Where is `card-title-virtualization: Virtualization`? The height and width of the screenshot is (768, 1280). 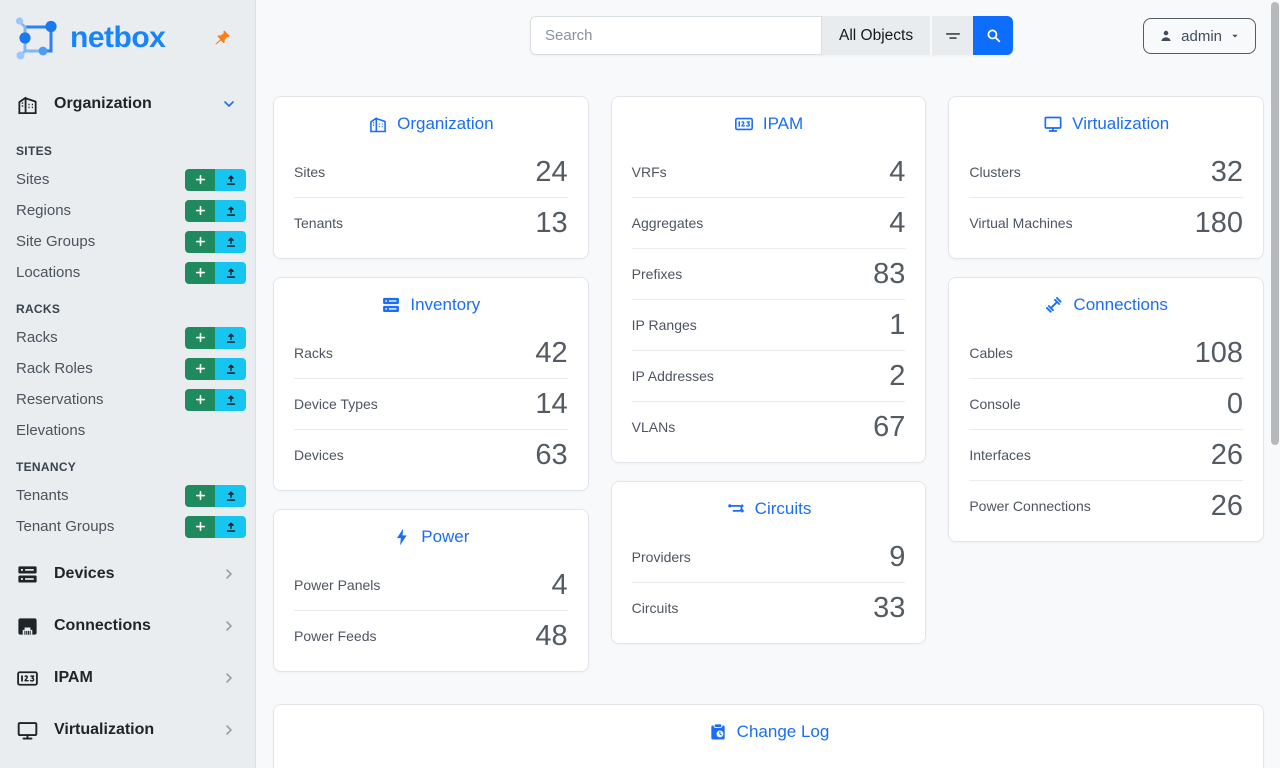 card-title-virtualization: Virtualization is located at coordinates (1106, 124).